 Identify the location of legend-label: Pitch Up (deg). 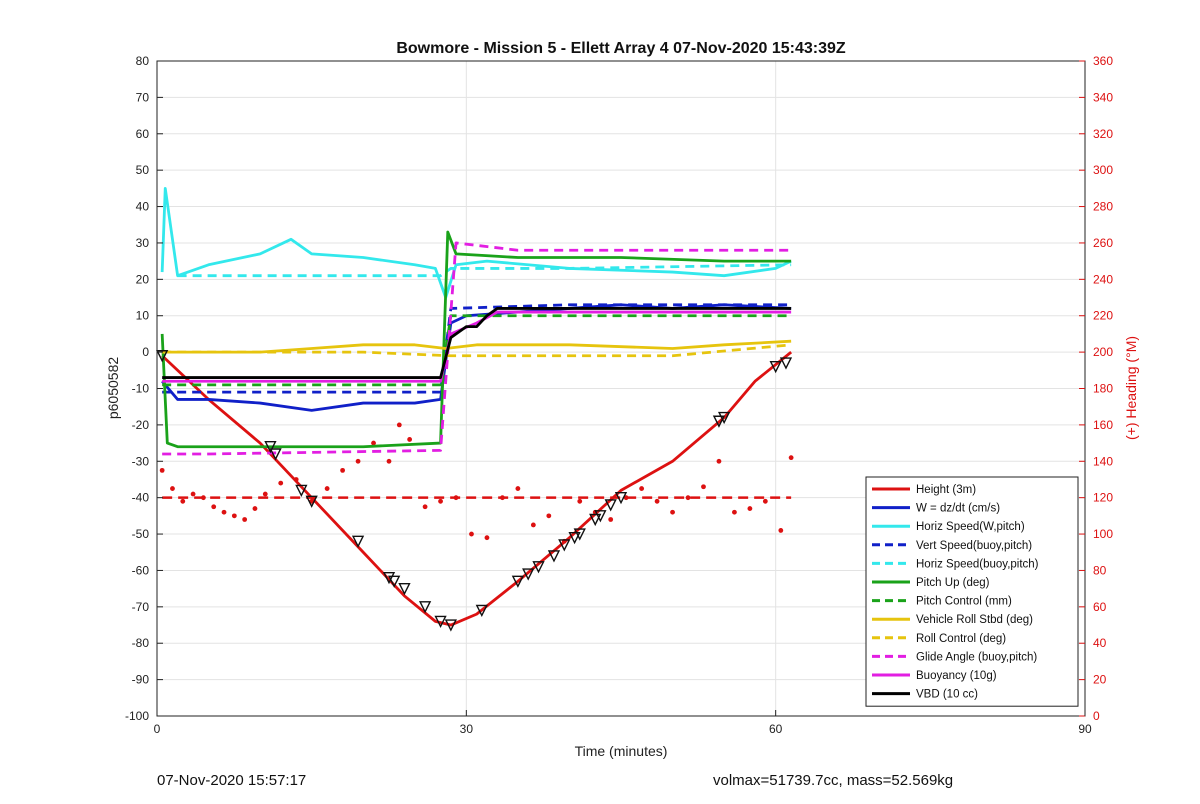
(953, 583).